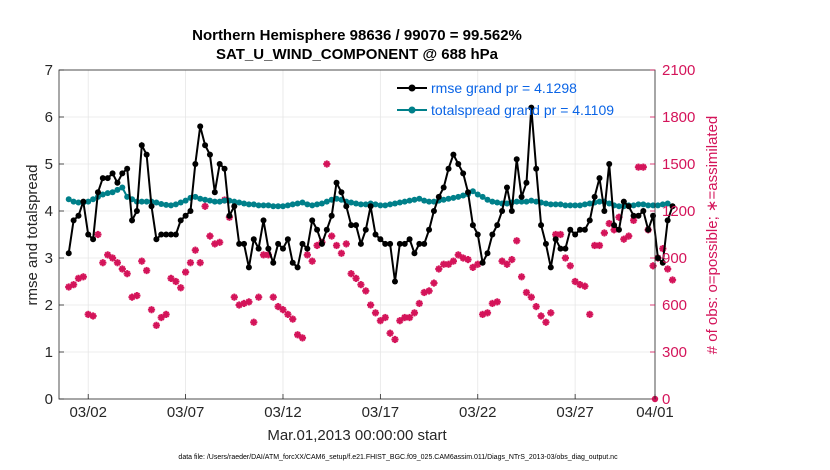 Image resolution: width=830 pixels, height=470 pixels. I want to click on x-tick-label: 03/27, so click(575, 412).